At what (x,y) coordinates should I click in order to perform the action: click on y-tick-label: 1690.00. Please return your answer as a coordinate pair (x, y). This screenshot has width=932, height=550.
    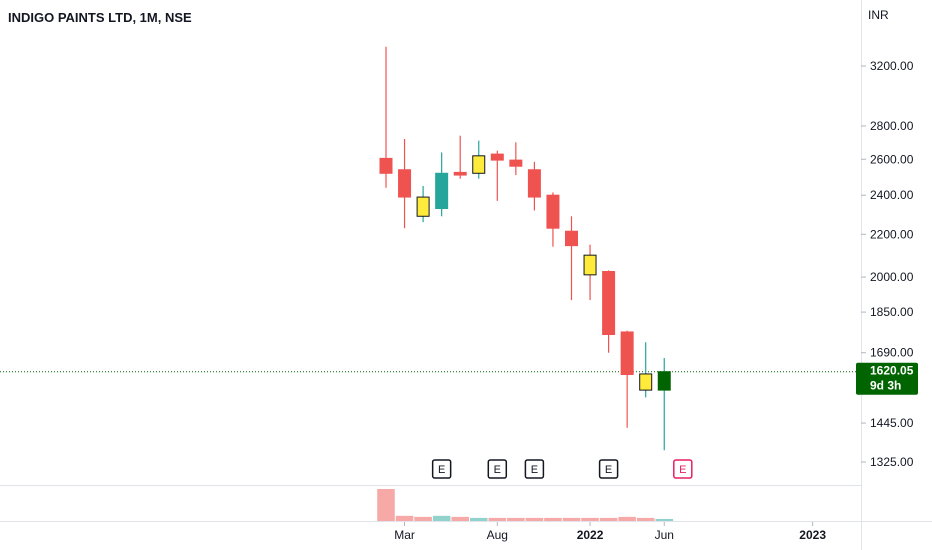
    Looking at the image, I should click on (892, 353).